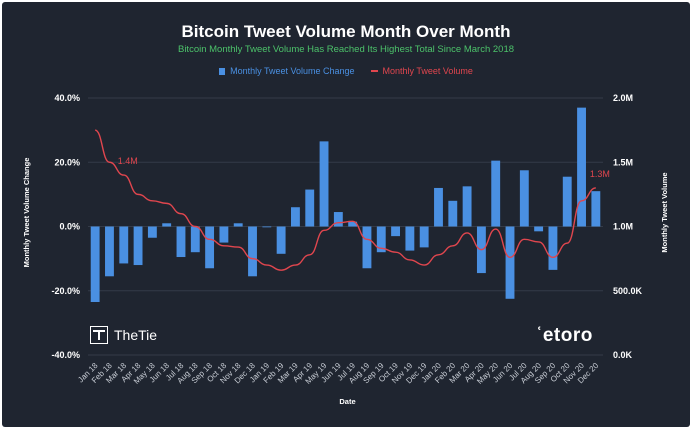 Image resolution: width=692 pixels, height=429 pixels. What do you see at coordinates (67, 162) in the screenshot?
I see `y-left-tick-label: 20.0%` at bounding box center [67, 162].